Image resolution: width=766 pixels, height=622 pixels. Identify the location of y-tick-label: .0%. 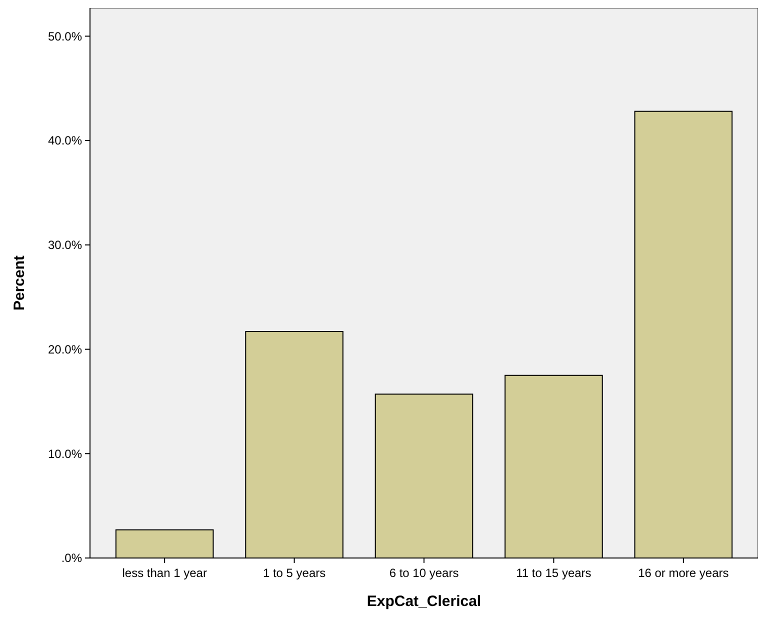
(71, 558).